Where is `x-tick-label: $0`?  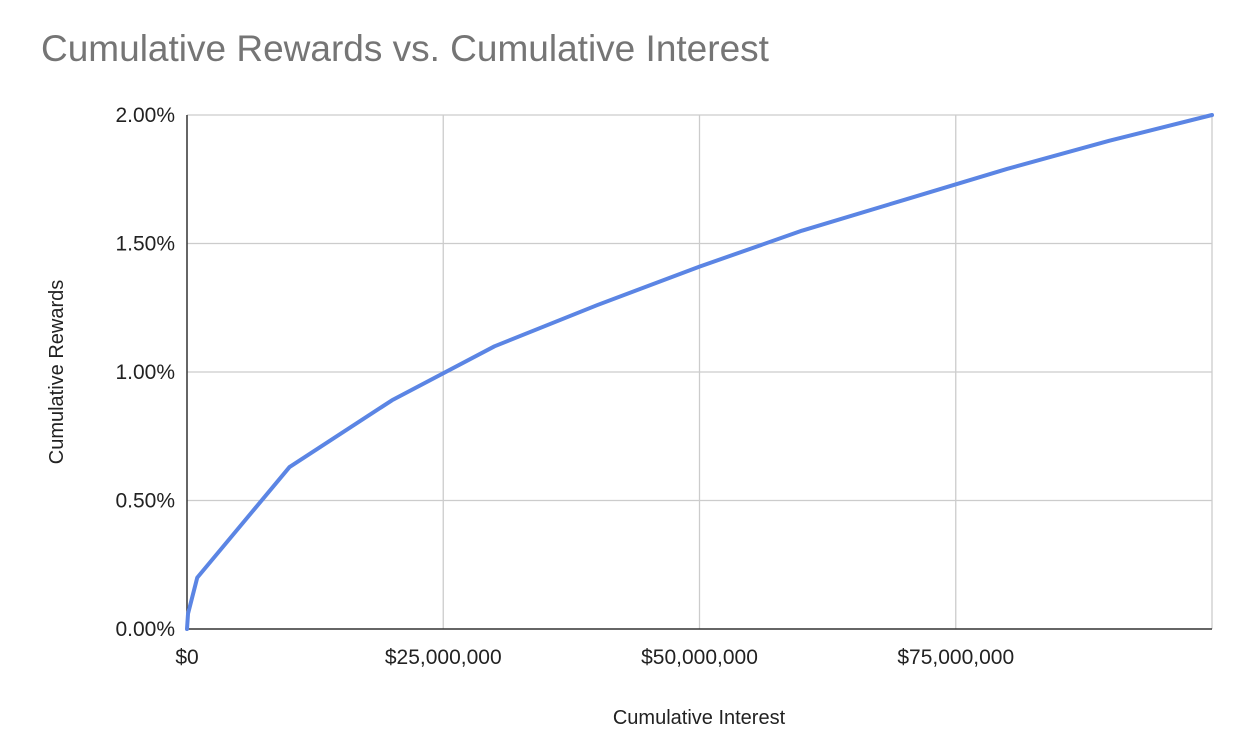 x-tick-label: $0 is located at coordinates (186, 657).